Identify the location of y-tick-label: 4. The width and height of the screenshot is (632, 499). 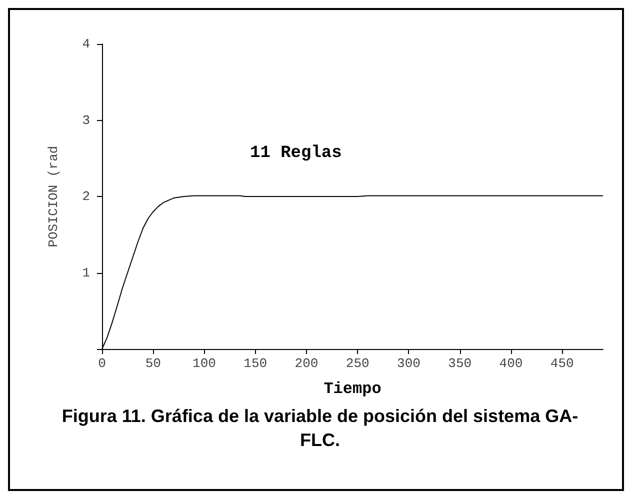
(86, 44).